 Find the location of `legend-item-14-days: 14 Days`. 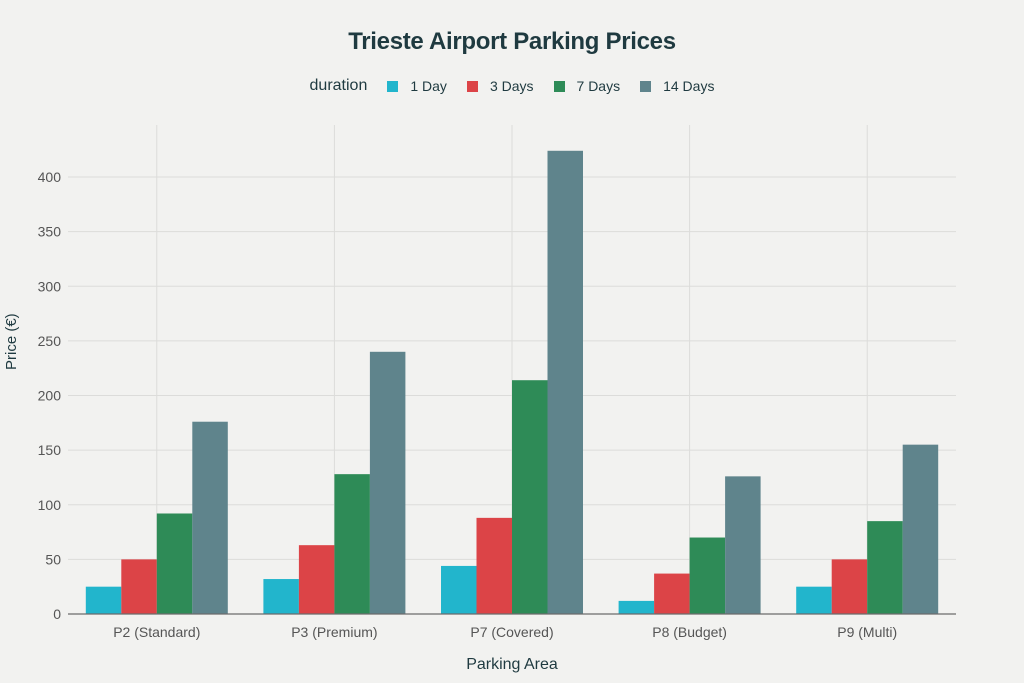

legend-item-14-days: 14 Days is located at coordinates (677, 86).